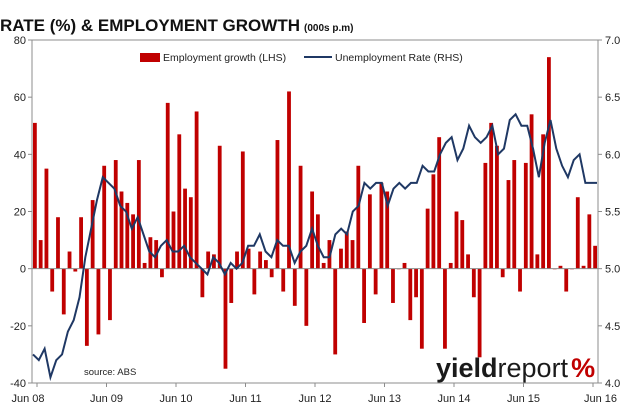 Image resolution: width=640 pixels, height=409 pixels. I want to click on y-axis-right: 7.0 6.5 6.0 5.5 5.0 4.5 4.0, so click(609, 212).